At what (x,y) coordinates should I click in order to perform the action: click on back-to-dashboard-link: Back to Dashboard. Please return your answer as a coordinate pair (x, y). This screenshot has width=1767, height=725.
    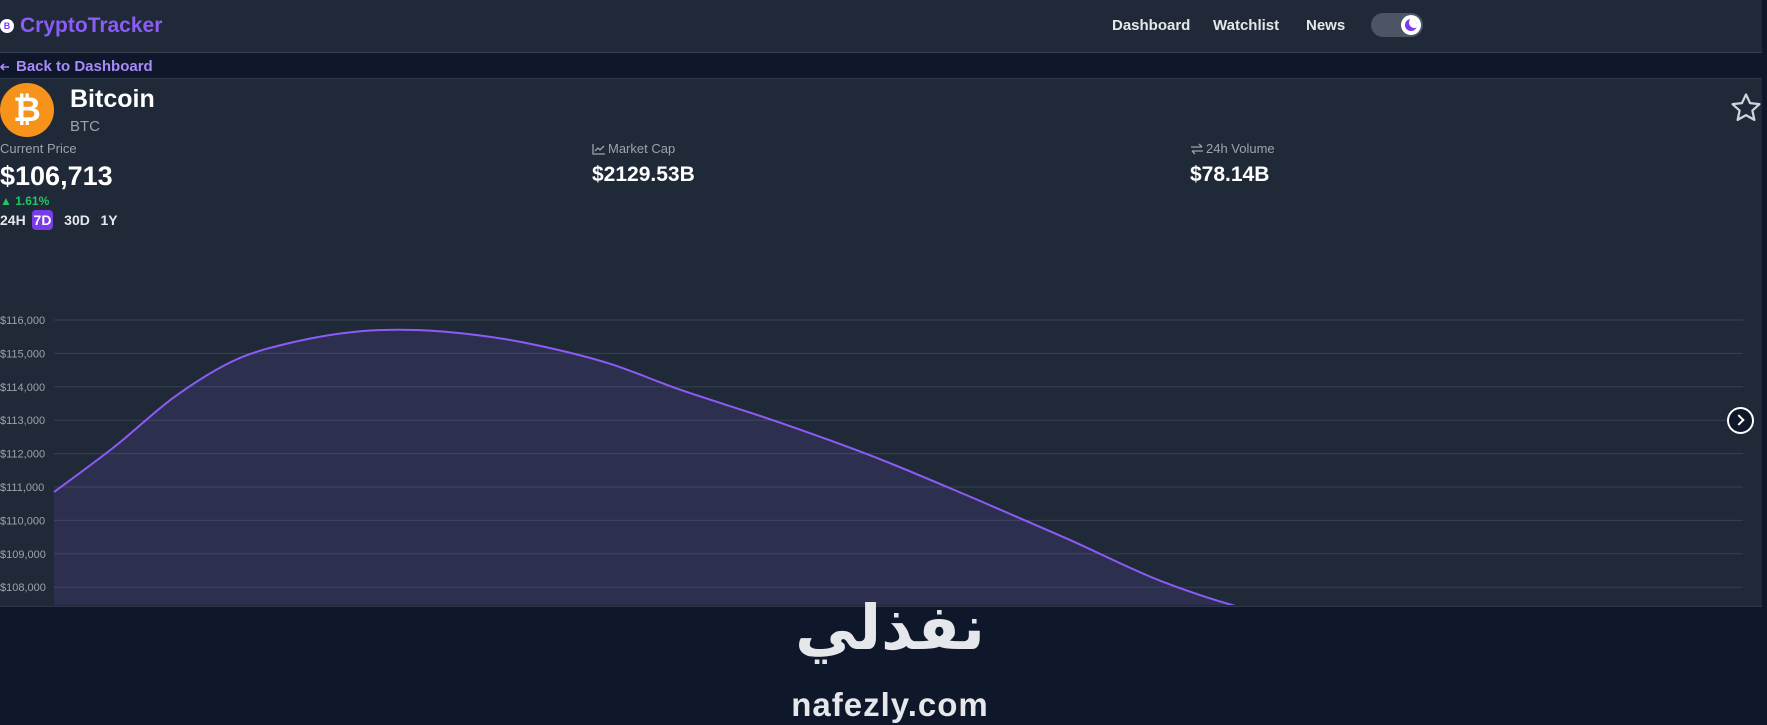
    Looking at the image, I should click on (76, 66).